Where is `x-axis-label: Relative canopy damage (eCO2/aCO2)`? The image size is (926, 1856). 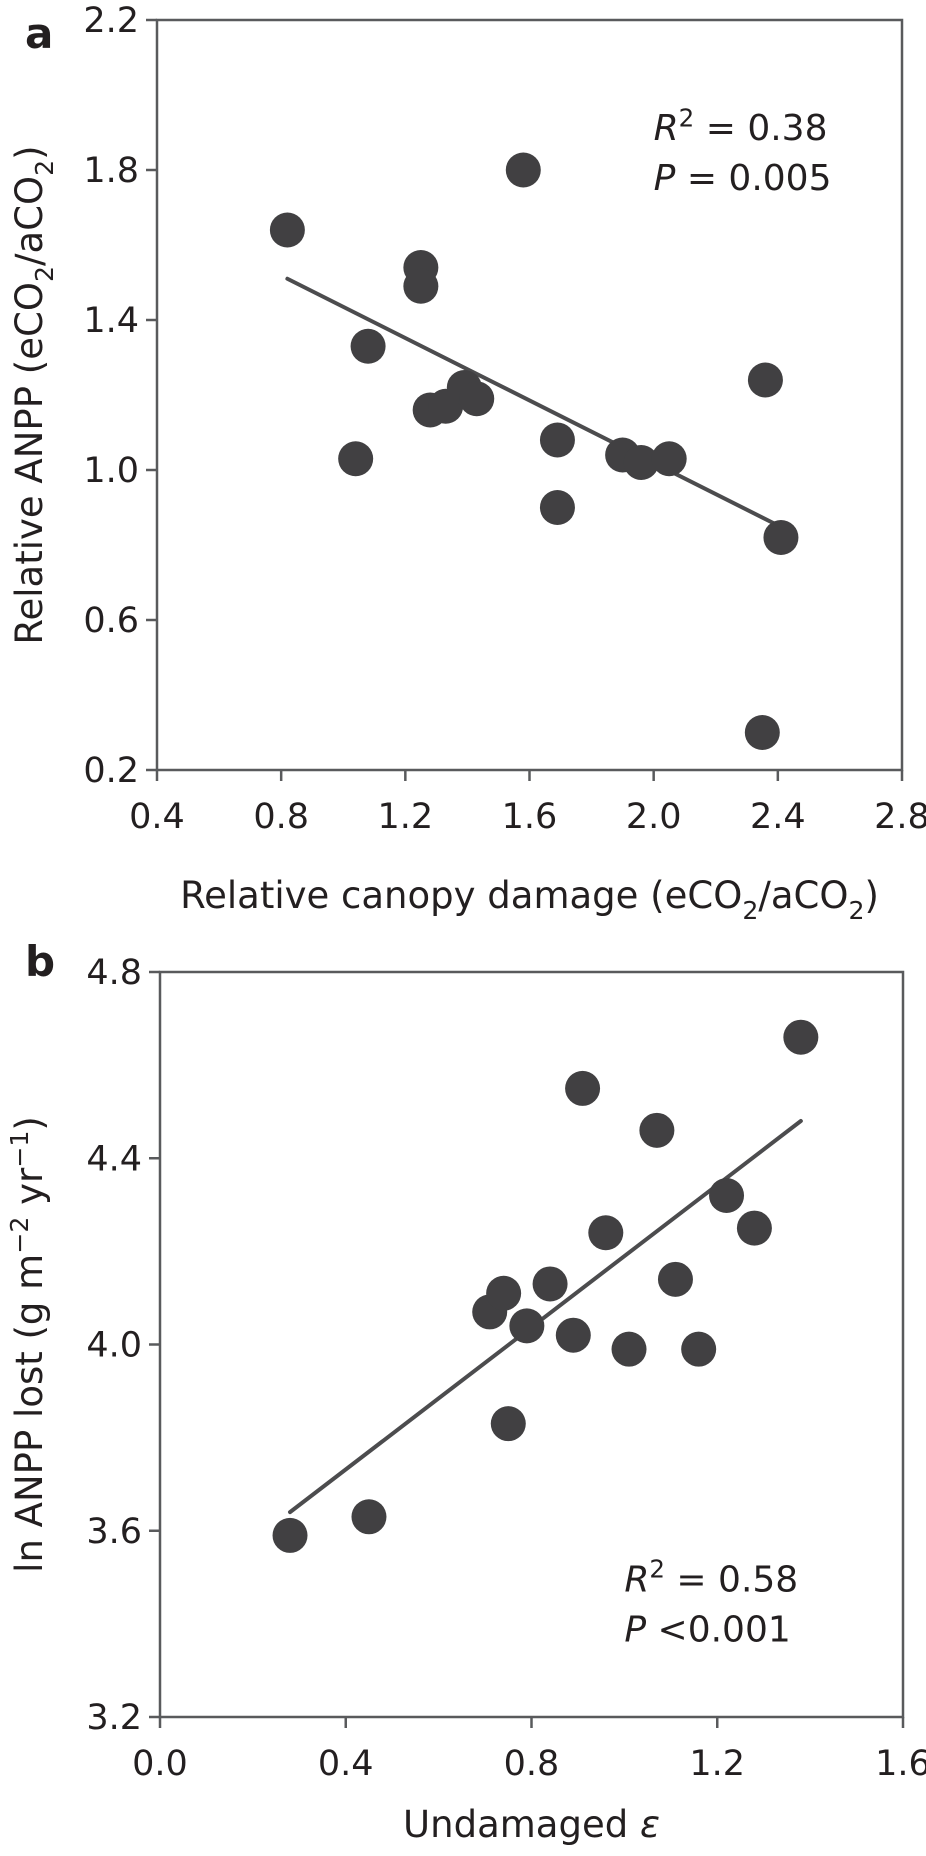 x-axis-label: Relative canopy damage (eCO2/aCO2) is located at coordinates (529, 899).